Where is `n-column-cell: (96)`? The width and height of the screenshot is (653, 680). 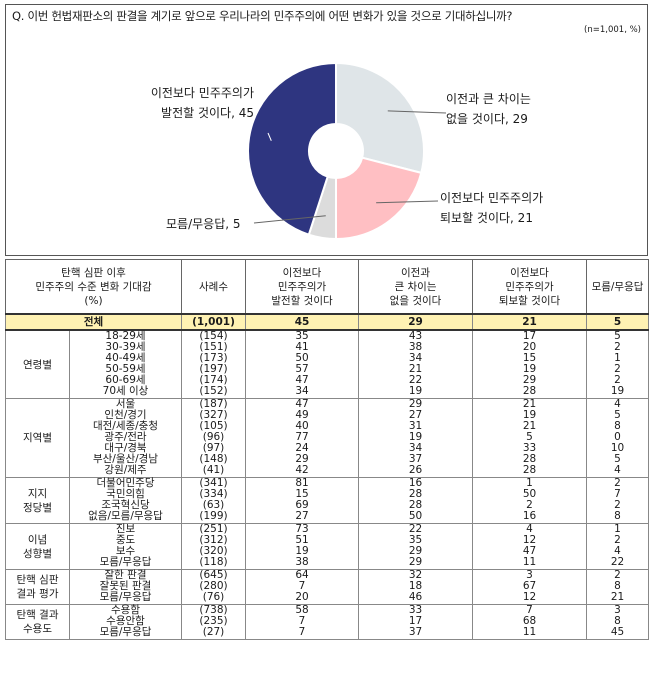 n-column-cell: (96) is located at coordinates (213, 437).